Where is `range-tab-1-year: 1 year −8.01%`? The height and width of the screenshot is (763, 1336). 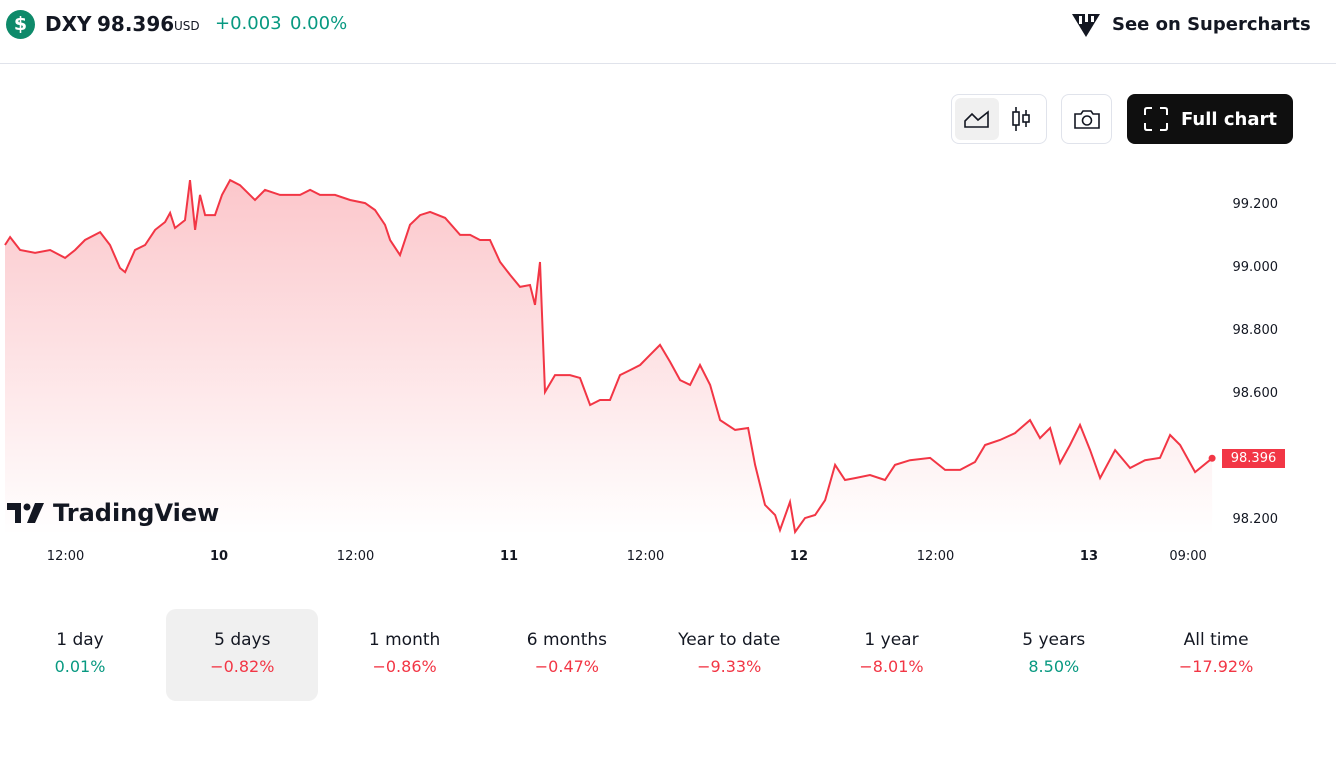
range-tab-1-year: 1 year −8.01% is located at coordinates (892, 655).